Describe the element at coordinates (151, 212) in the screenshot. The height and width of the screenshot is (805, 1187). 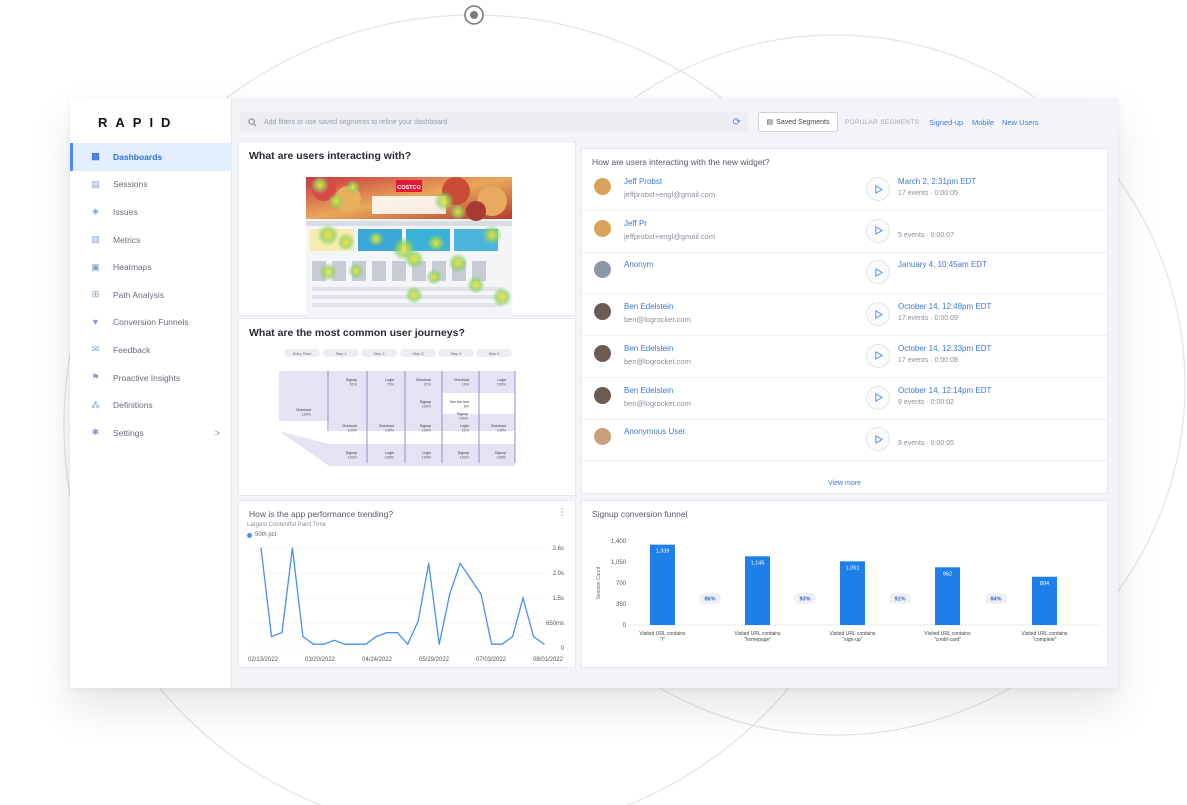
I see `sidebar-item-issues: ◈ Issues` at that location.